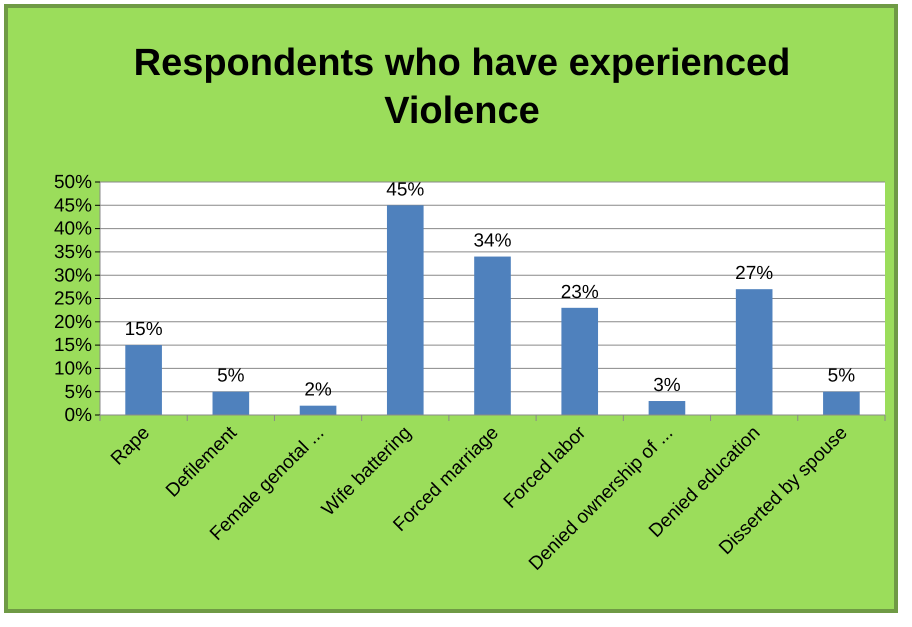 This screenshot has width=912, height=627. What do you see at coordinates (78, 415) in the screenshot?
I see `y-tick-label: 0%` at bounding box center [78, 415].